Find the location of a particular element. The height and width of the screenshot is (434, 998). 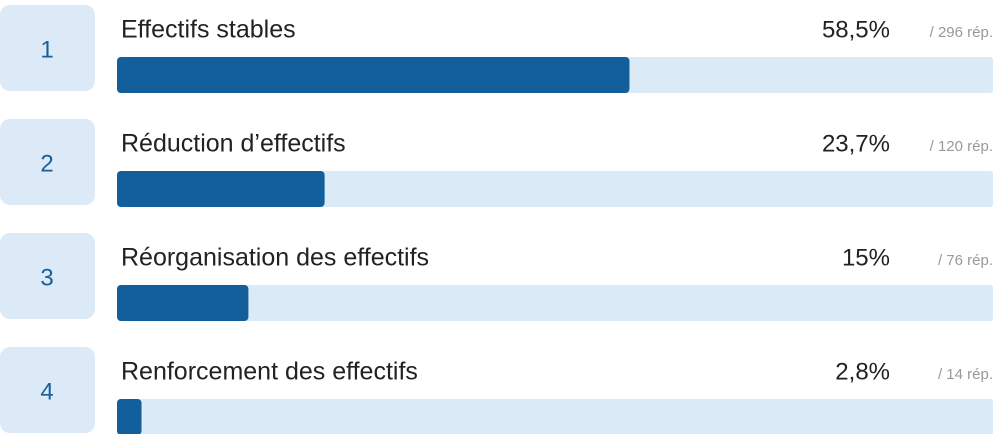

rank: 4 is located at coordinates (46, 391).